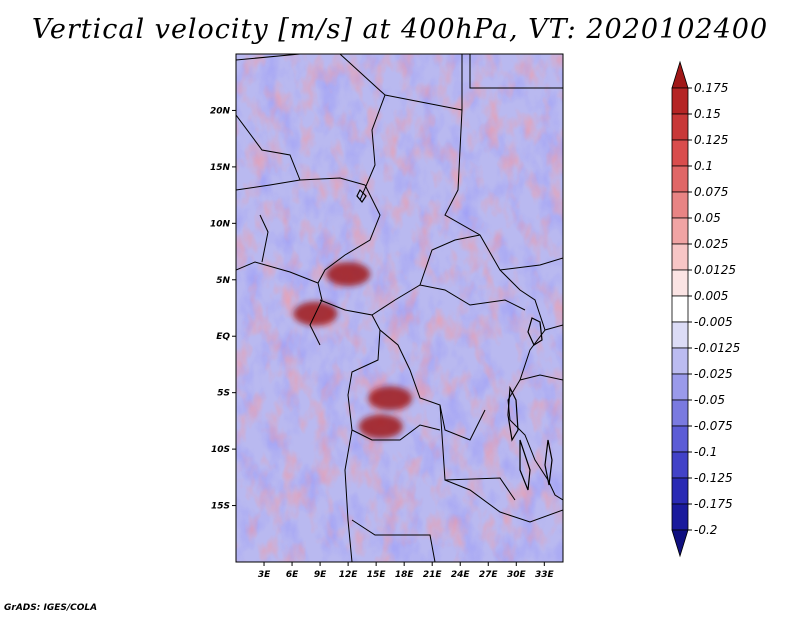 This screenshot has width=800, height=618. Describe the element at coordinates (713, 478) in the screenshot. I see `colorbar-label: -0.125` at that location.